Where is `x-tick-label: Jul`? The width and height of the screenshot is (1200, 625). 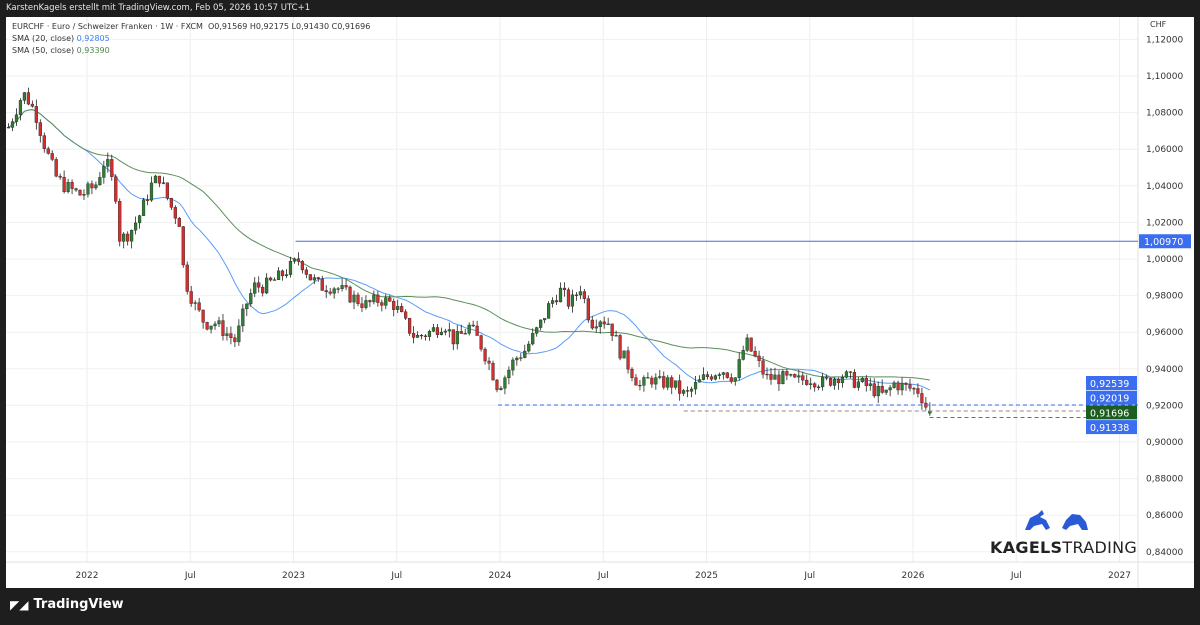
x-tick-label: Jul is located at coordinates (396, 576).